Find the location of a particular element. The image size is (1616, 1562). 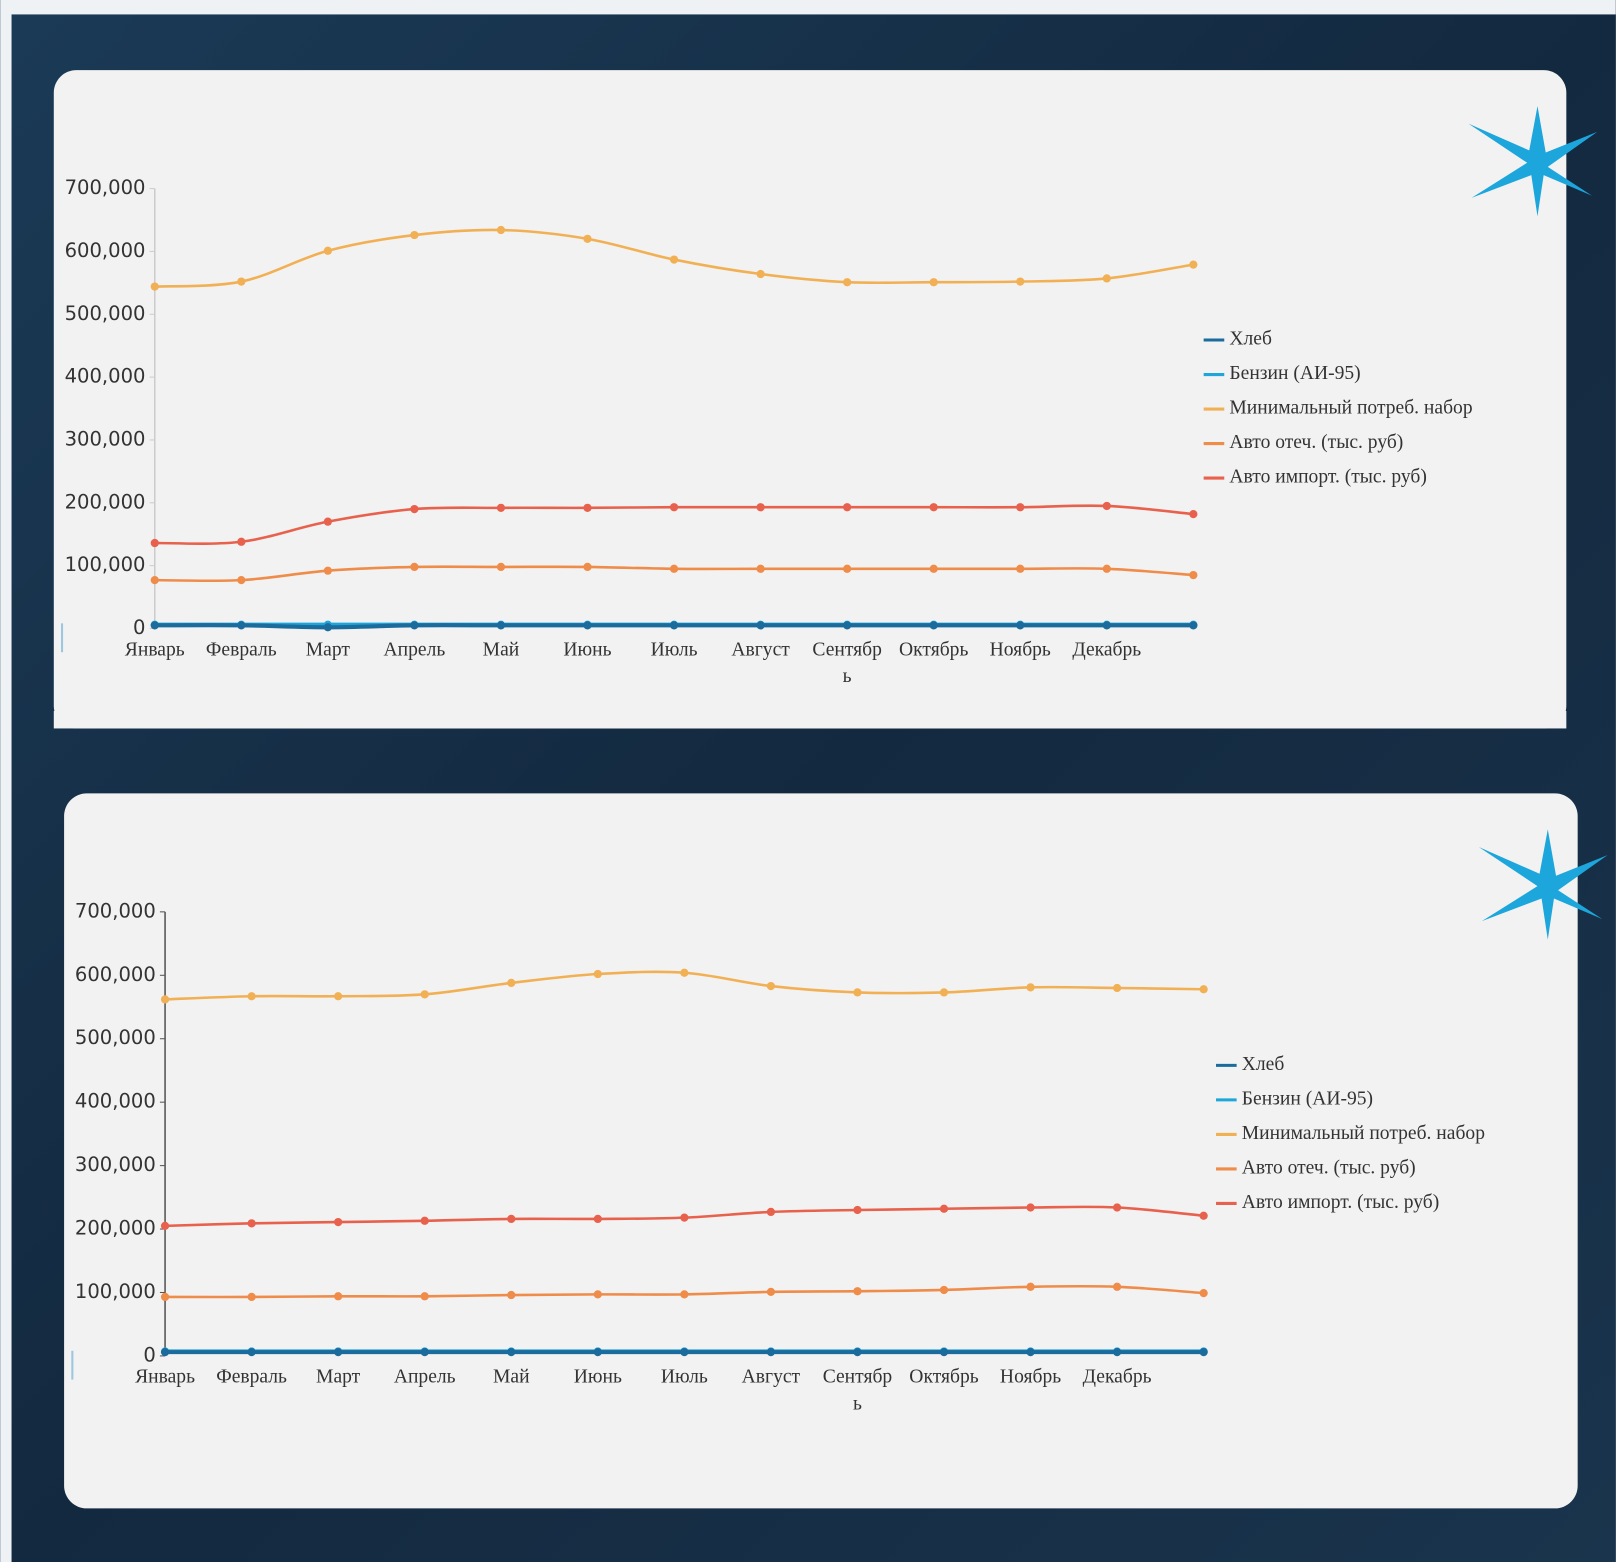

x-tick-holder: Апрель is located at coordinates (424, 1377).